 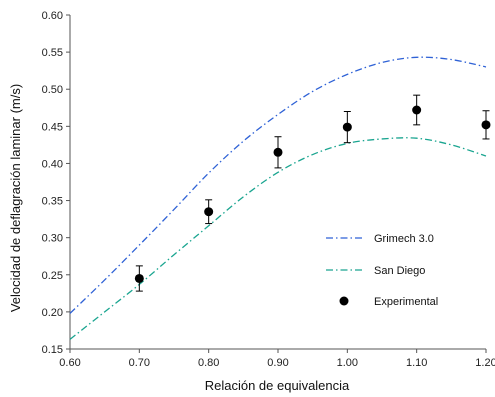 I want to click on legend-swatch, so click(x=344, y=301).